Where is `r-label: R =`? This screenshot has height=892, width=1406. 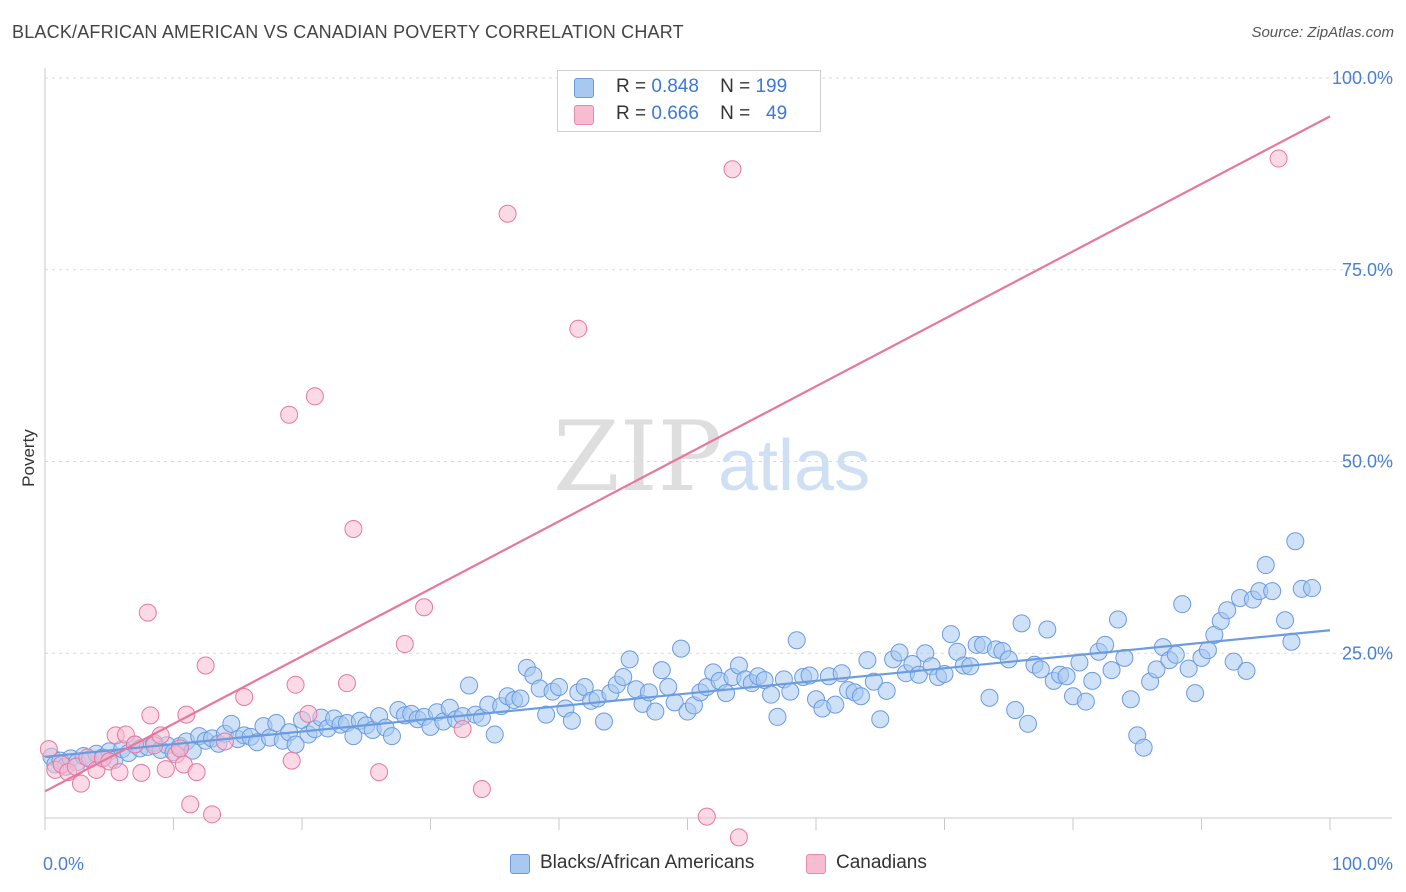
r-label: R = is located at coordinates (631, 86).